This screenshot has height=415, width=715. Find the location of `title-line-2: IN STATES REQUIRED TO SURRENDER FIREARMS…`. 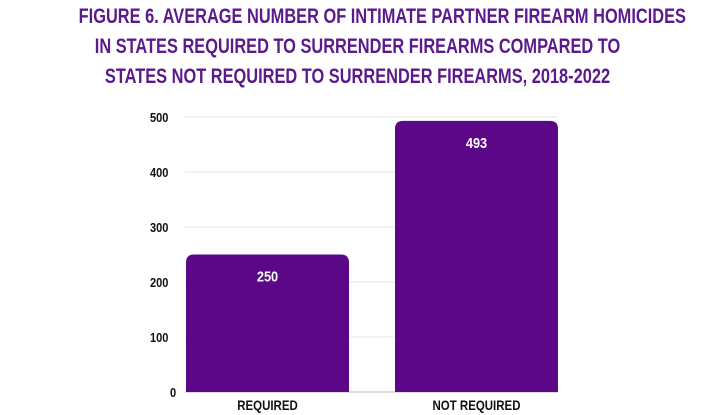

title-line-2: IN STATES REQUIRED TO SURRENDER FIREARMS… is located at coordinates (357, 46).